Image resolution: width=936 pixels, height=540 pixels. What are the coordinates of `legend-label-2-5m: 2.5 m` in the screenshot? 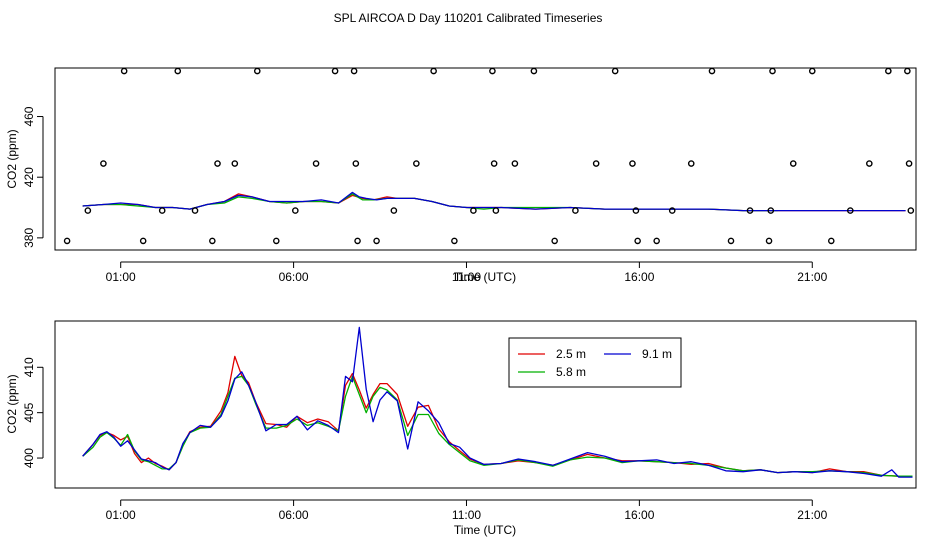 It's located at (571, 354).